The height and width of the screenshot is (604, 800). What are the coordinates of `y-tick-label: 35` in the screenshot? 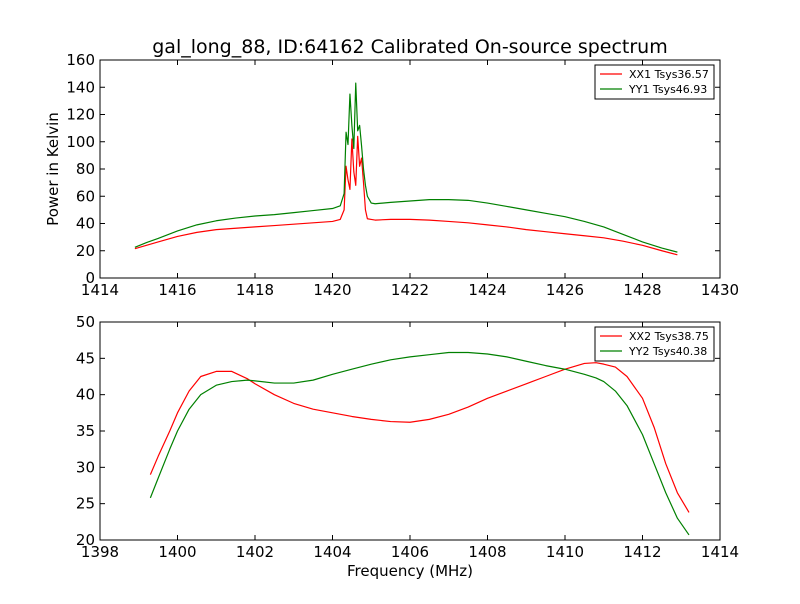 It's located at (85, 431).